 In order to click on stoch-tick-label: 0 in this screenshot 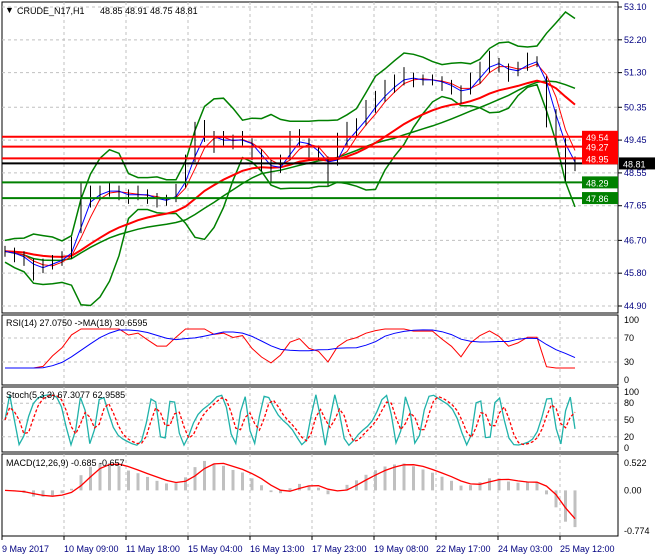, I will do `click(626, 448)`.